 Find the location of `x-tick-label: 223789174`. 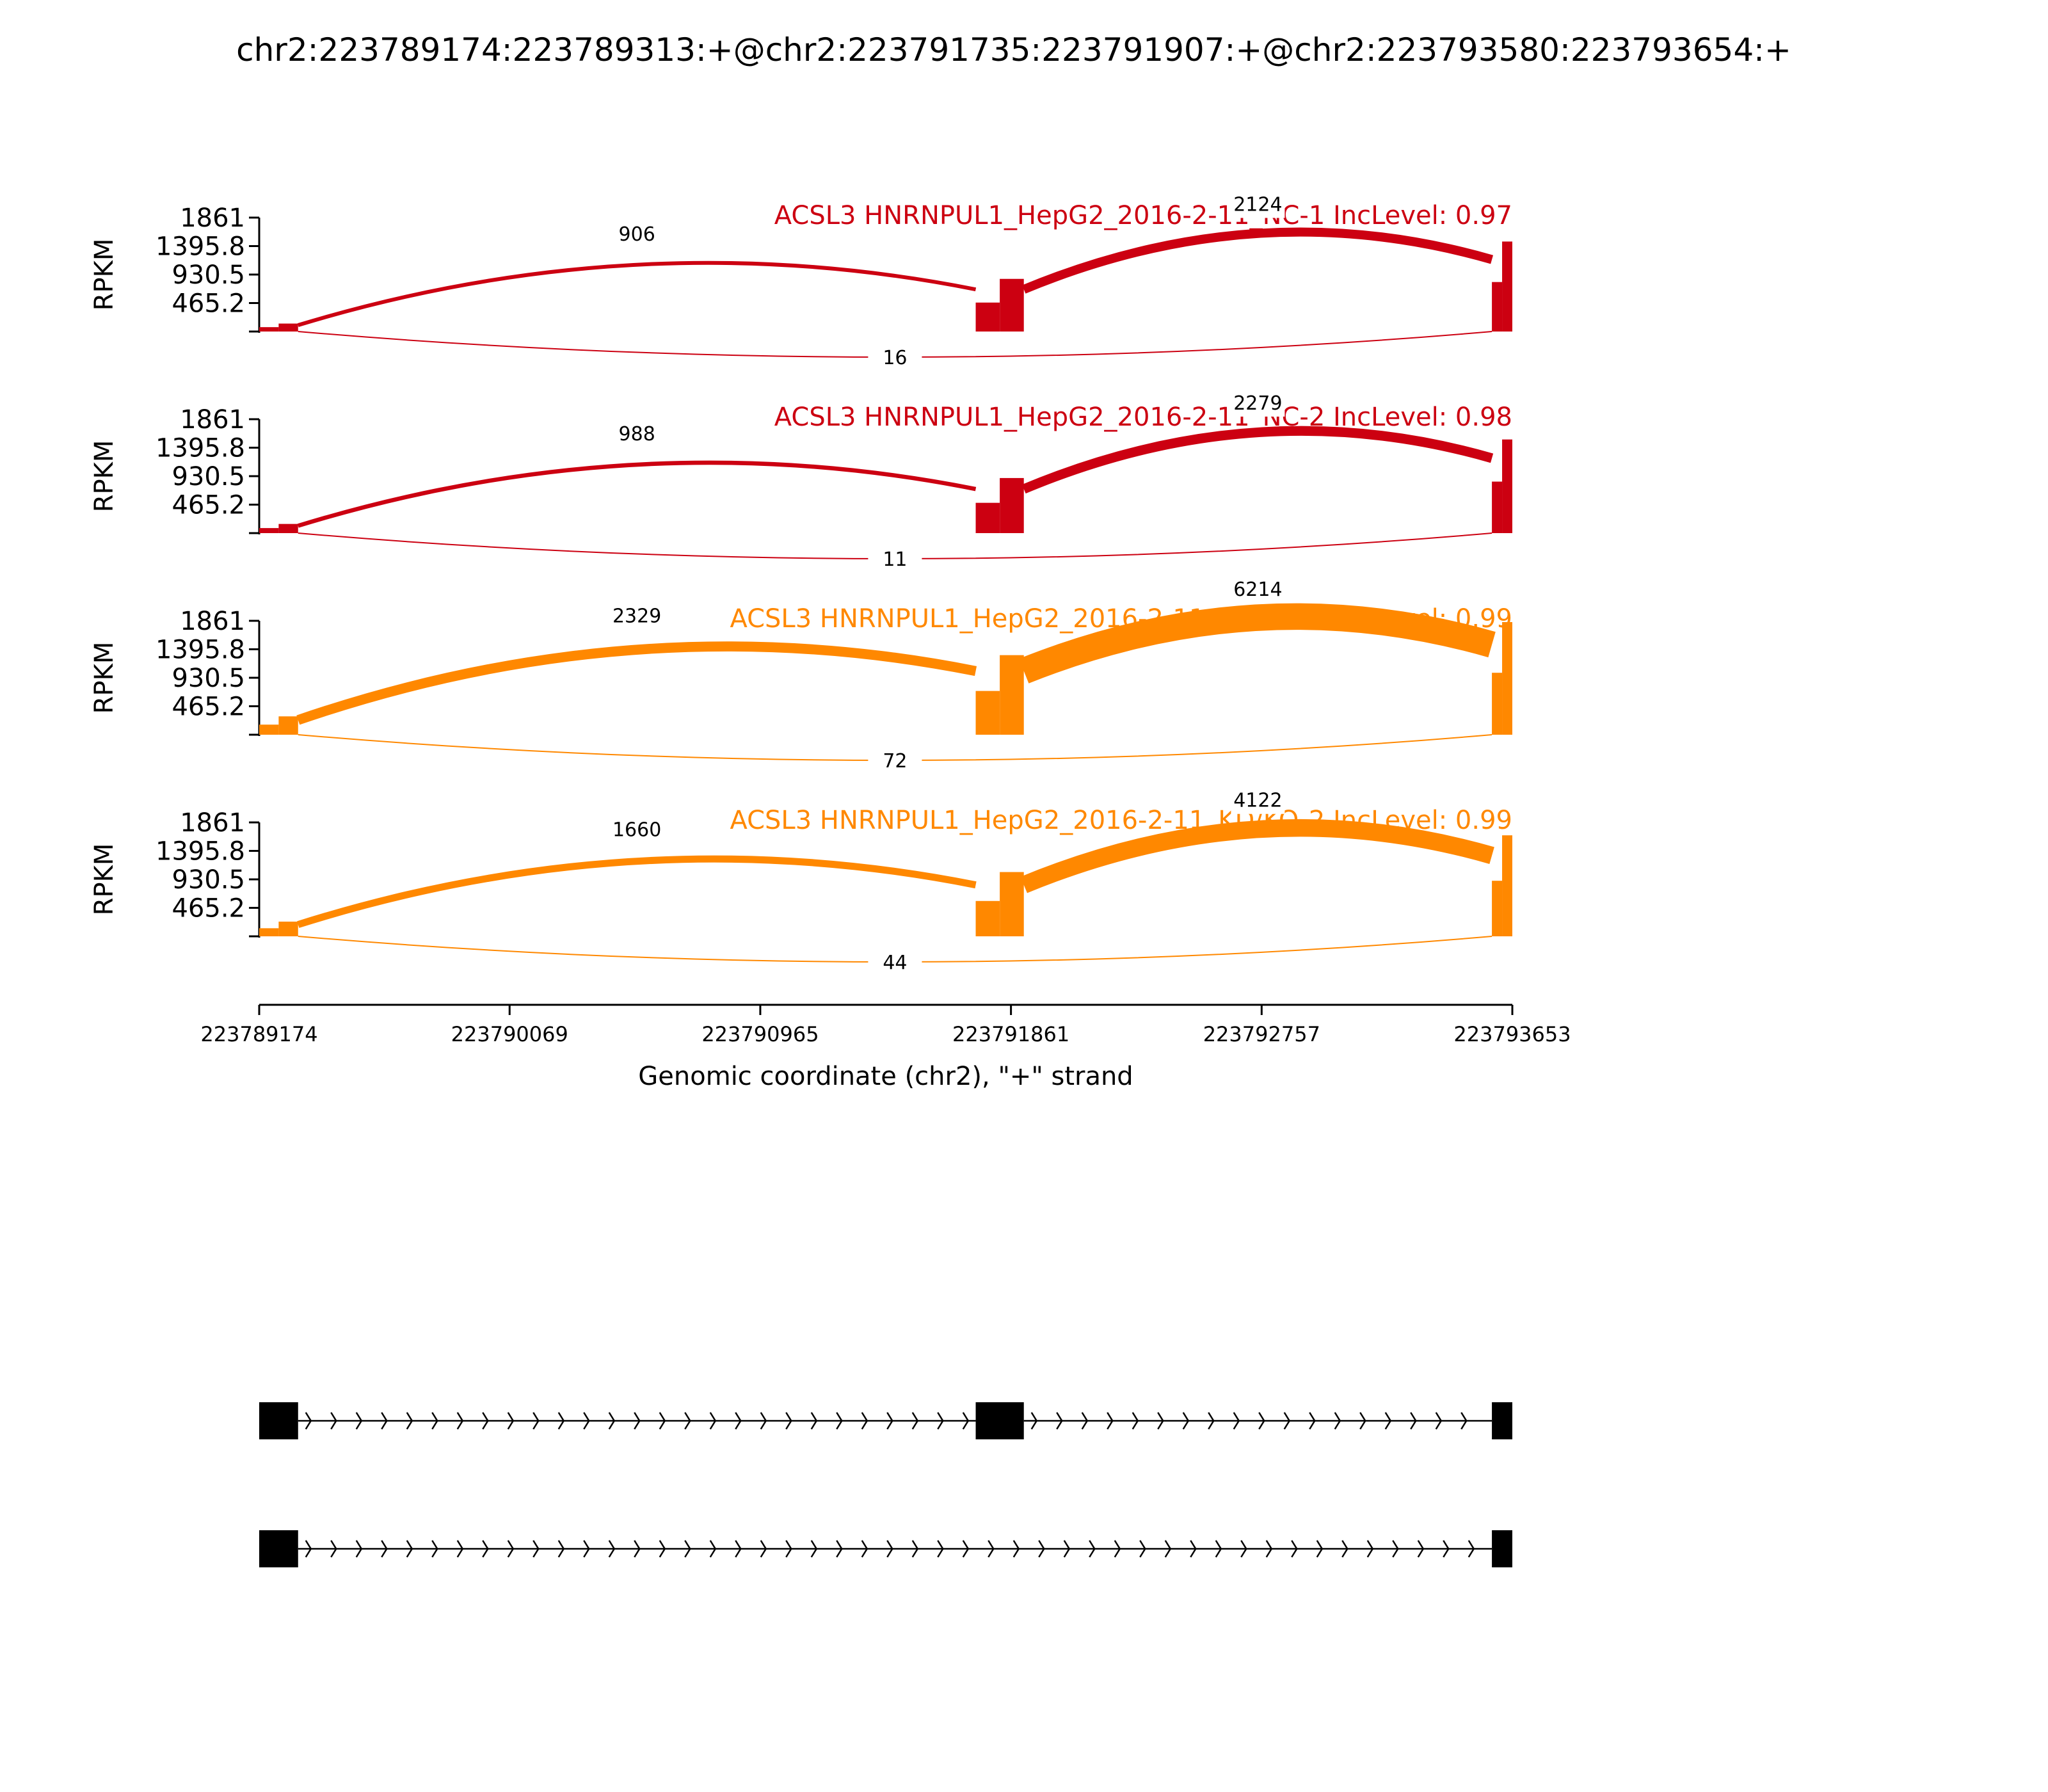

x-tick-label: 223789174 is located at coordinates (258, 1034).